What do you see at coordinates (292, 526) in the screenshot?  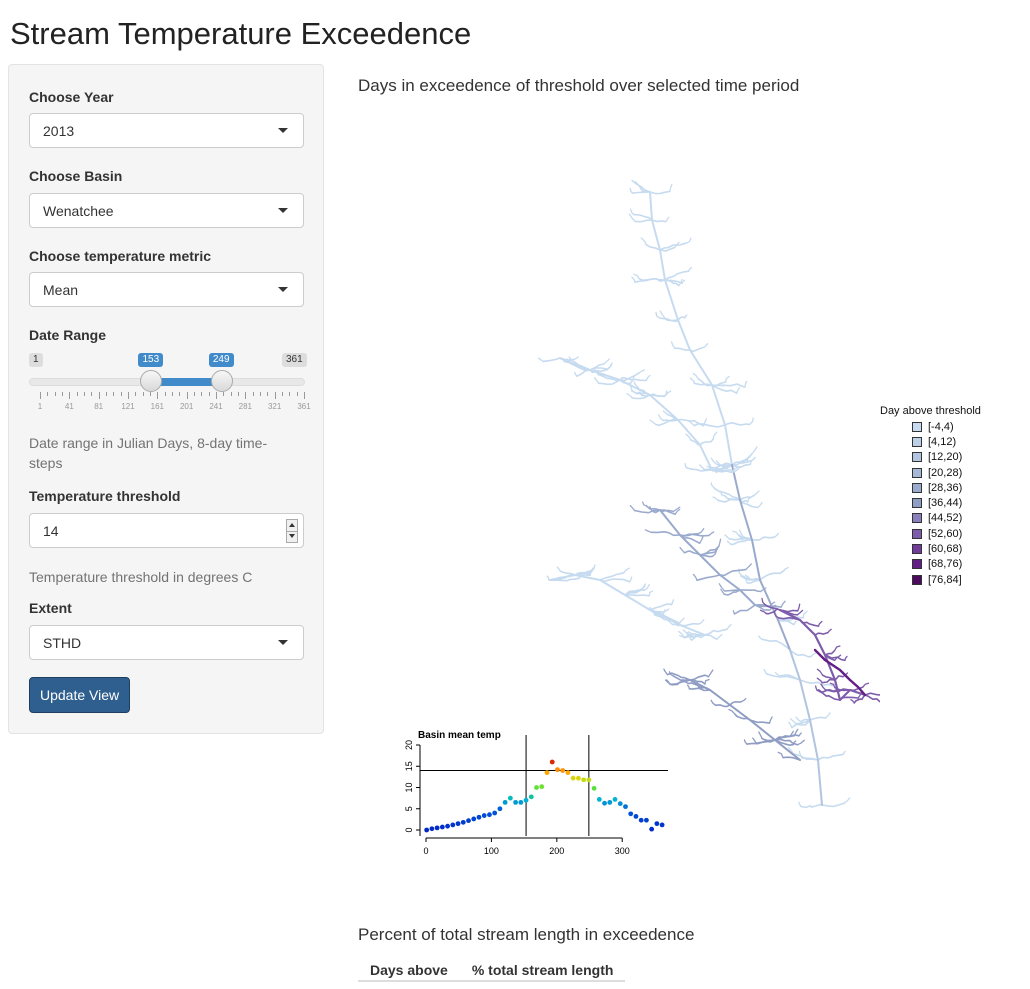 I see `increment-icon` at bounding box center [292, 526].